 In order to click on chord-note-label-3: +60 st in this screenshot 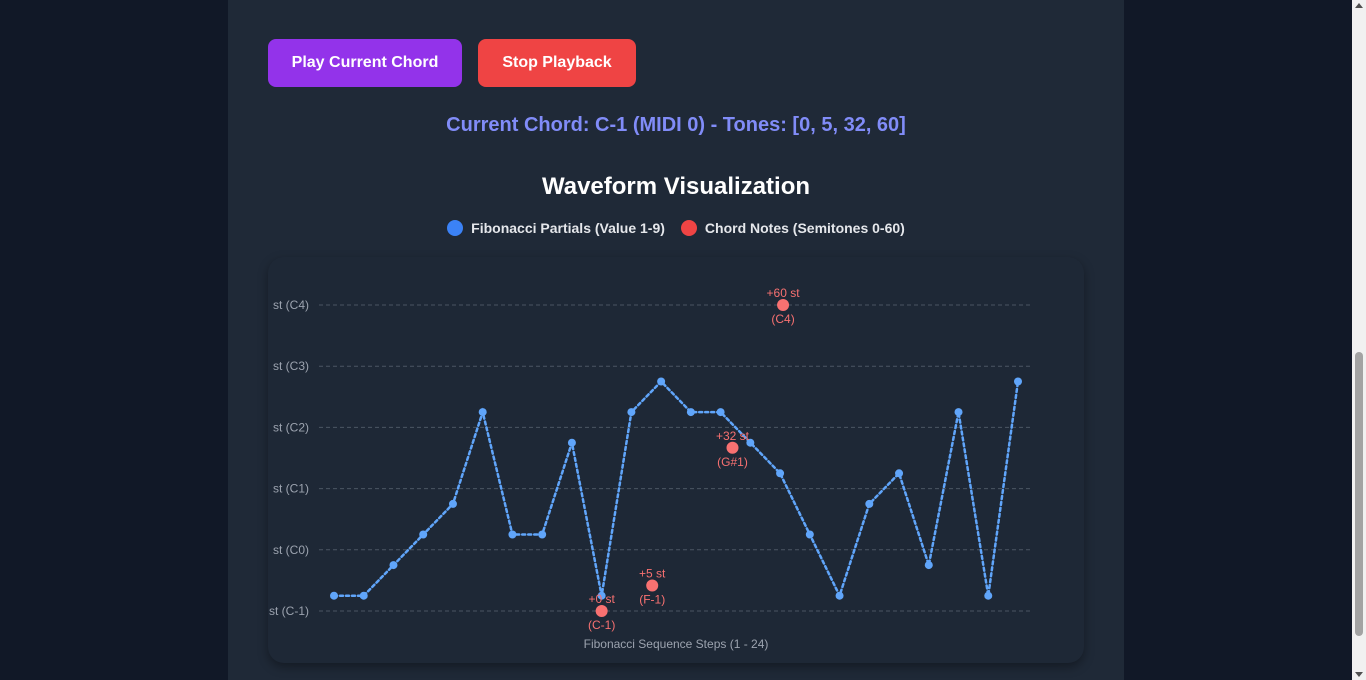, I will do `click(784, 293)`.